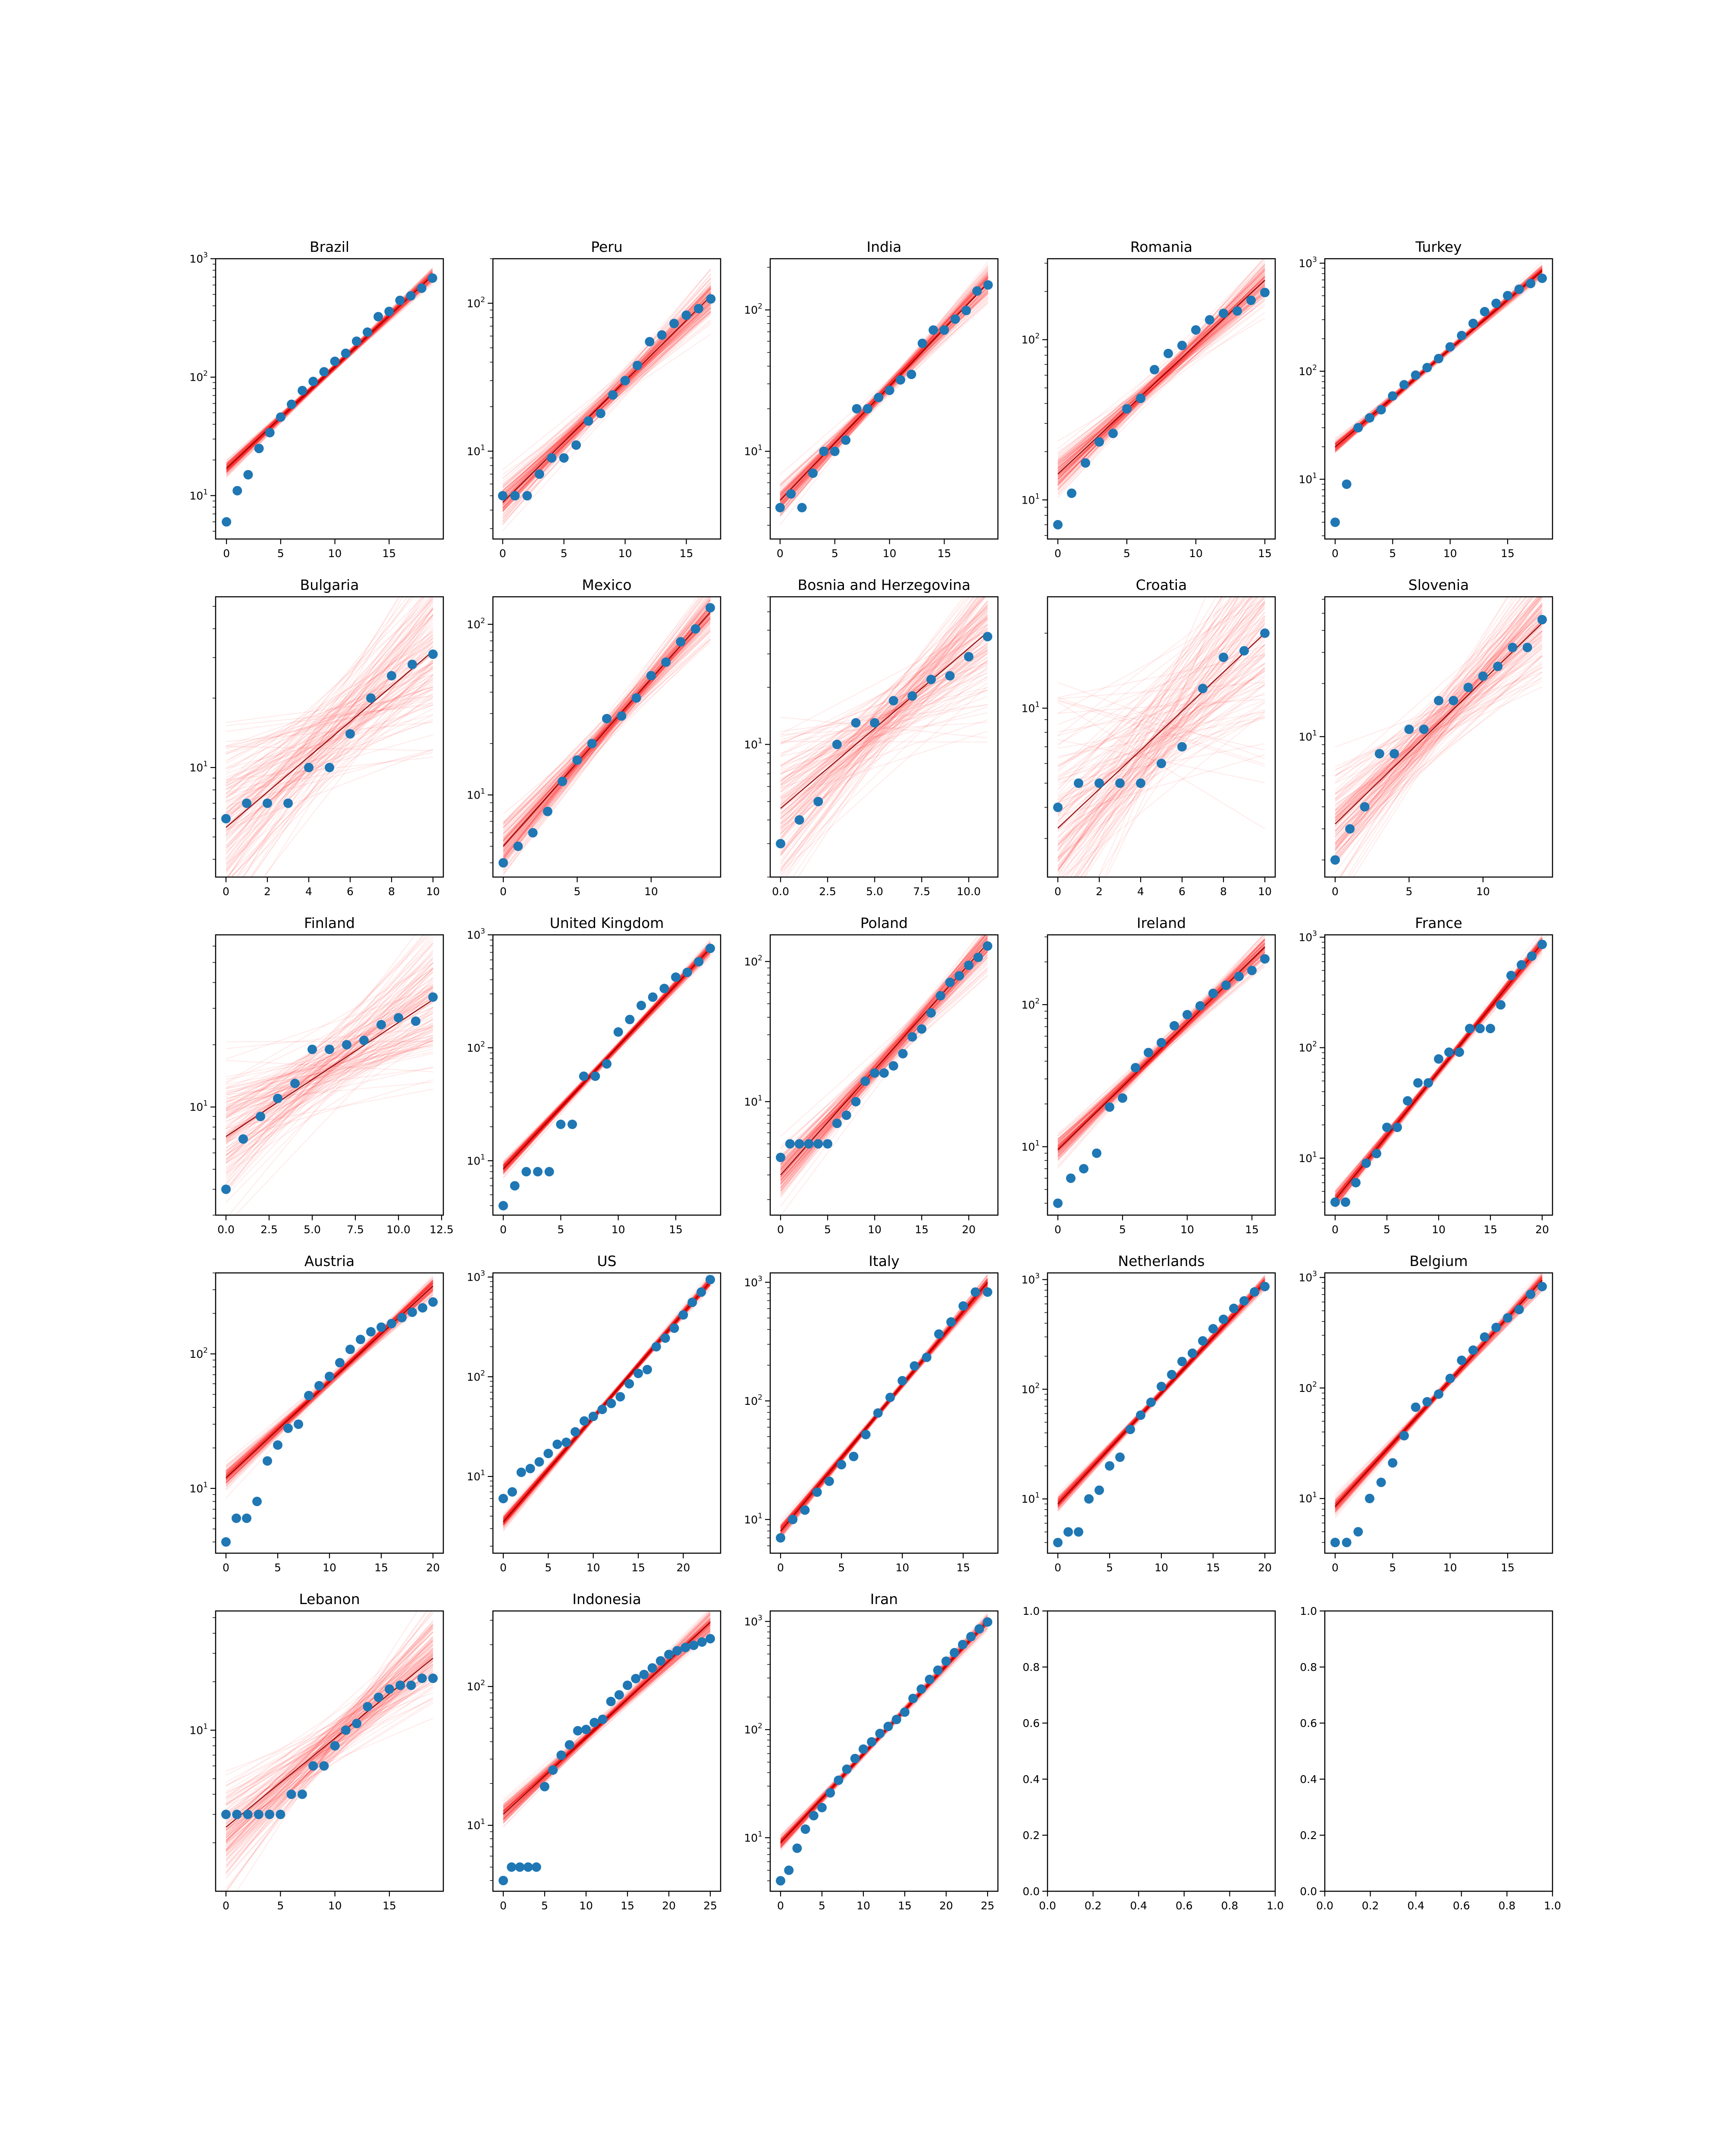 This screenshot has height=2156, width=1725. I want to click on y-tick-label: 1.0, so click(1031, 1611).